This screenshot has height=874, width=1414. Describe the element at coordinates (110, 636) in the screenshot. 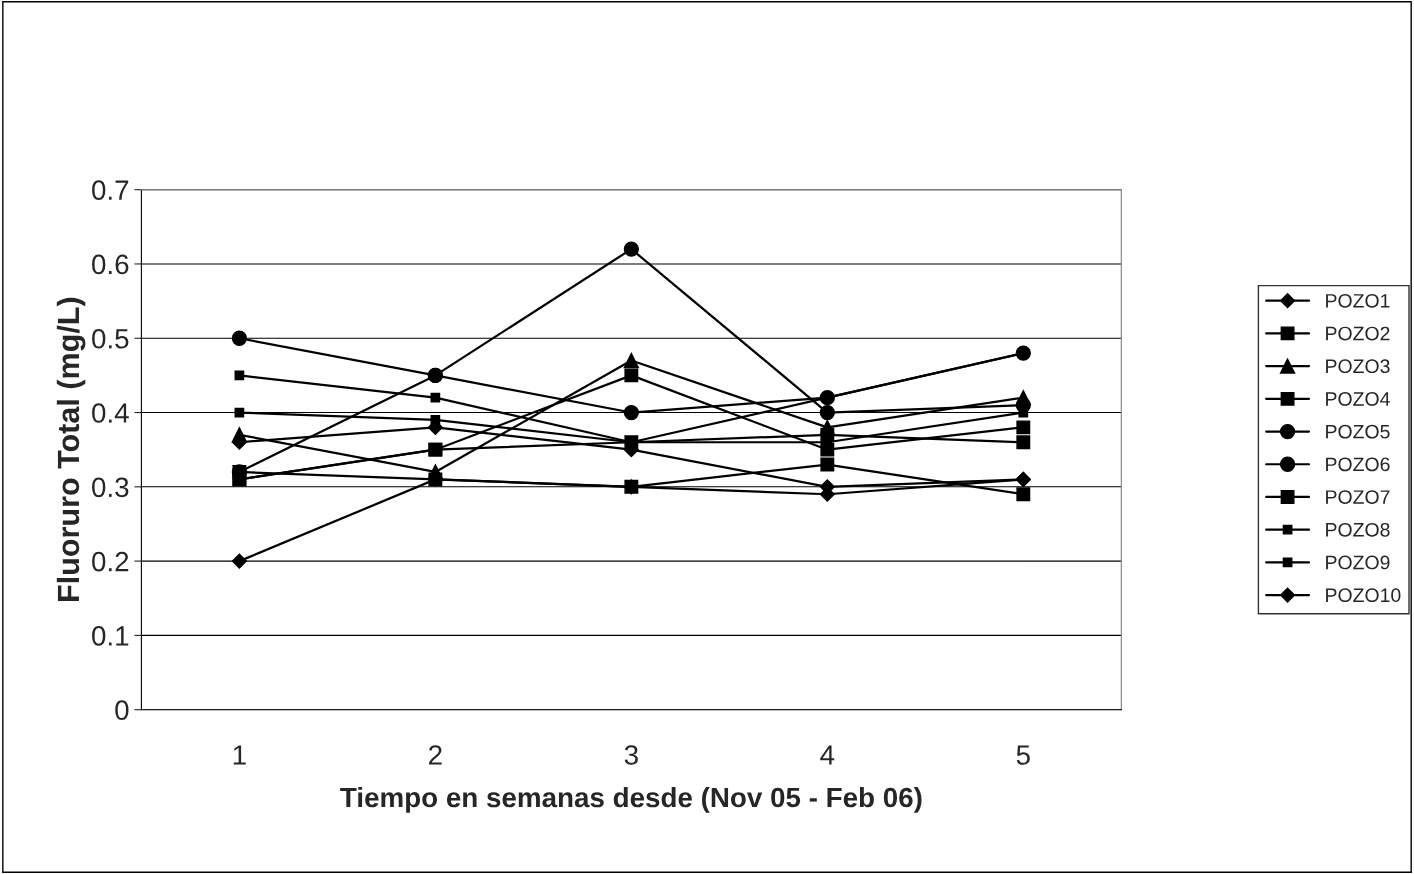

I see `y-tick-label: 0.1` at that location.